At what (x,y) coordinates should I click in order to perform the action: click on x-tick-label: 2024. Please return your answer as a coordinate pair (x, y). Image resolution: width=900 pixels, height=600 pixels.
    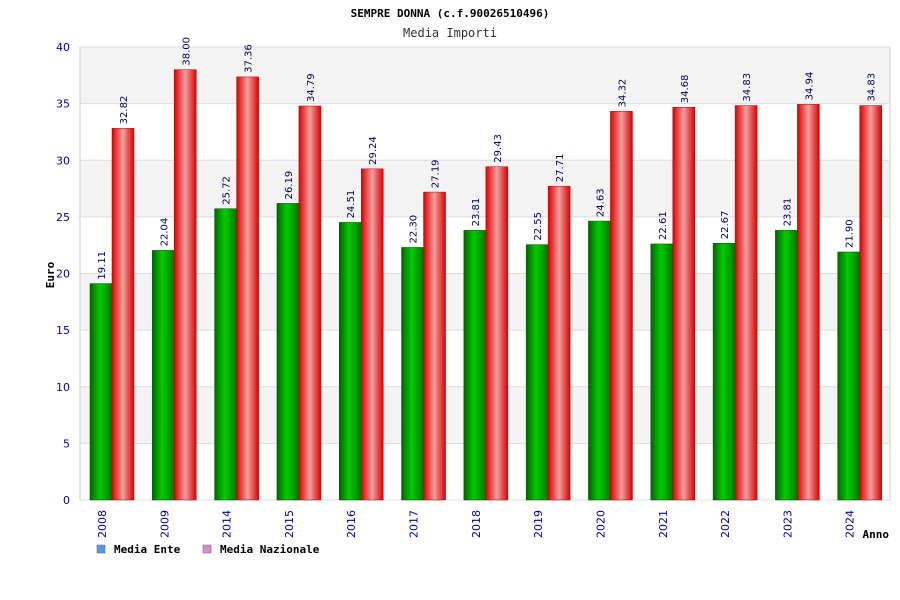
    Looking at the image, I should click on (850, 524).